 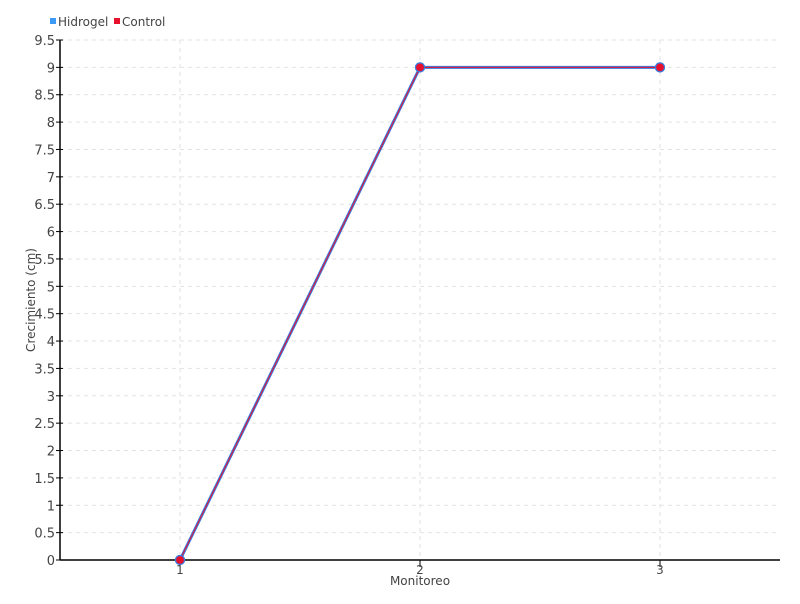 I want to click on y-tick-label: 9.5, so click(x=44, y=41).